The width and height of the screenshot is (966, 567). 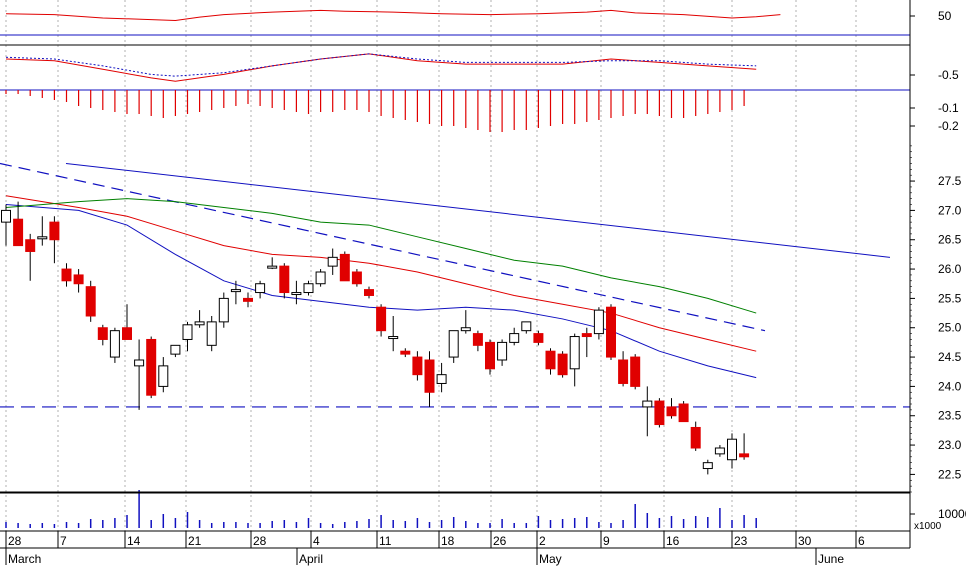 I want to click on month-label-june: June, so click(x=831, y=559).